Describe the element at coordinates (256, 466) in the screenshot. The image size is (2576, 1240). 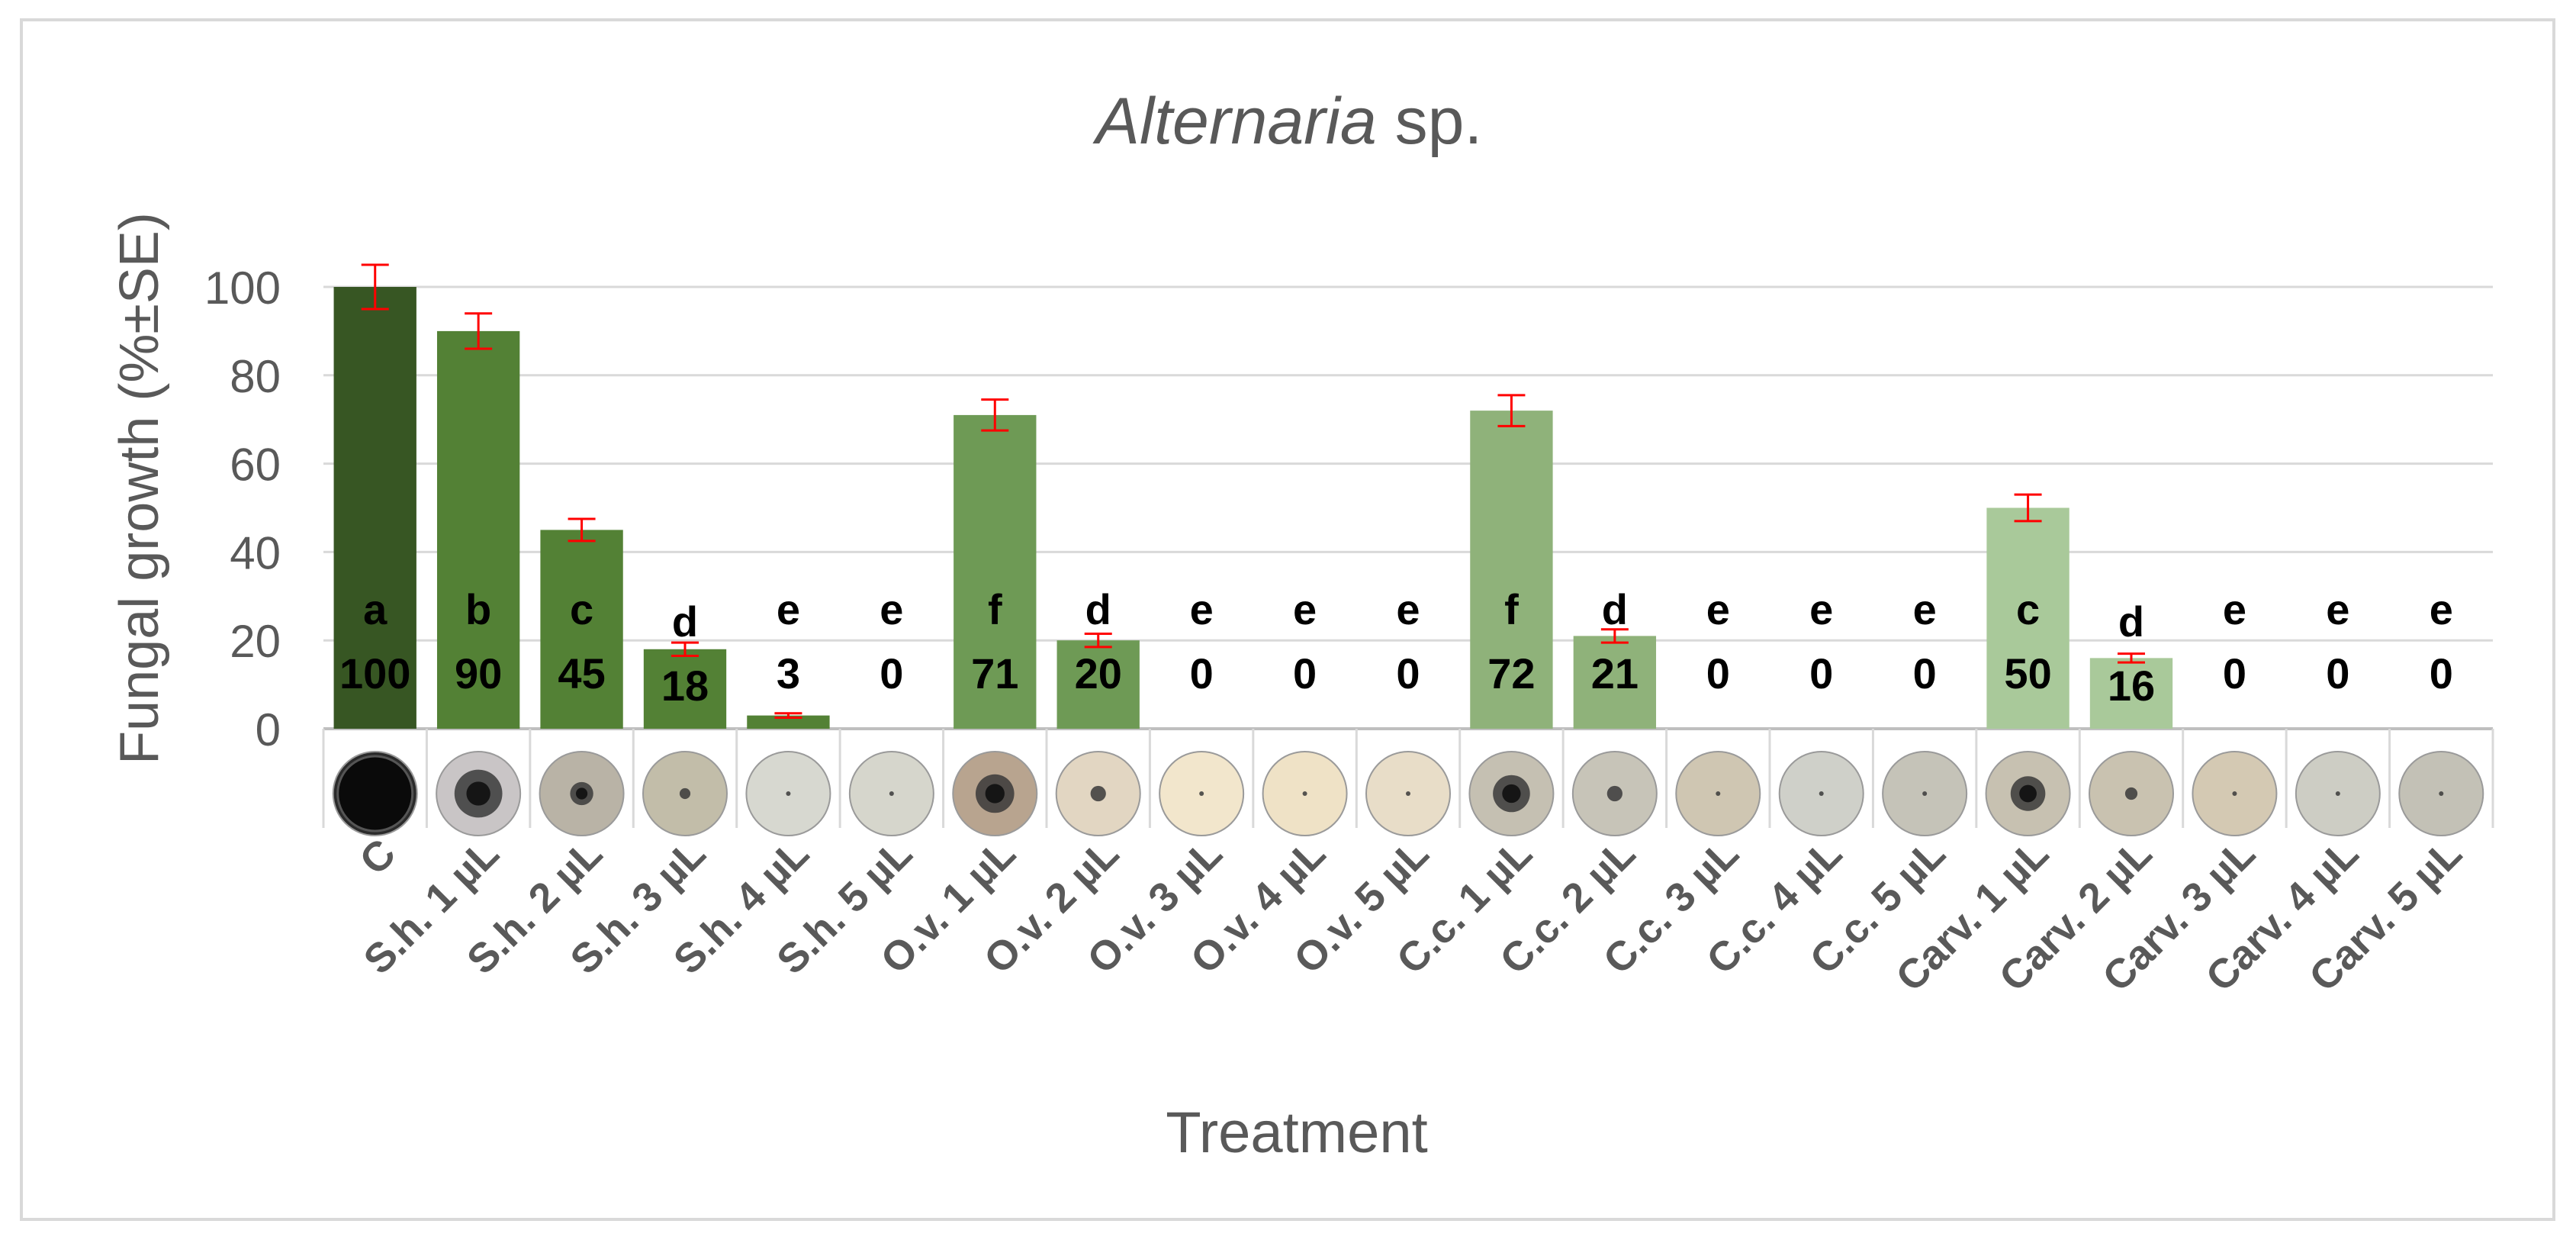
I see `y-tick-label: 60` at that location.